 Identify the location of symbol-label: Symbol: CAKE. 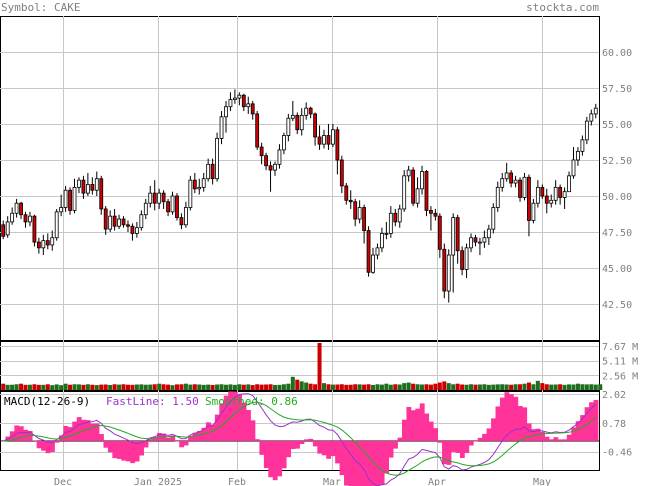
(41, 7).